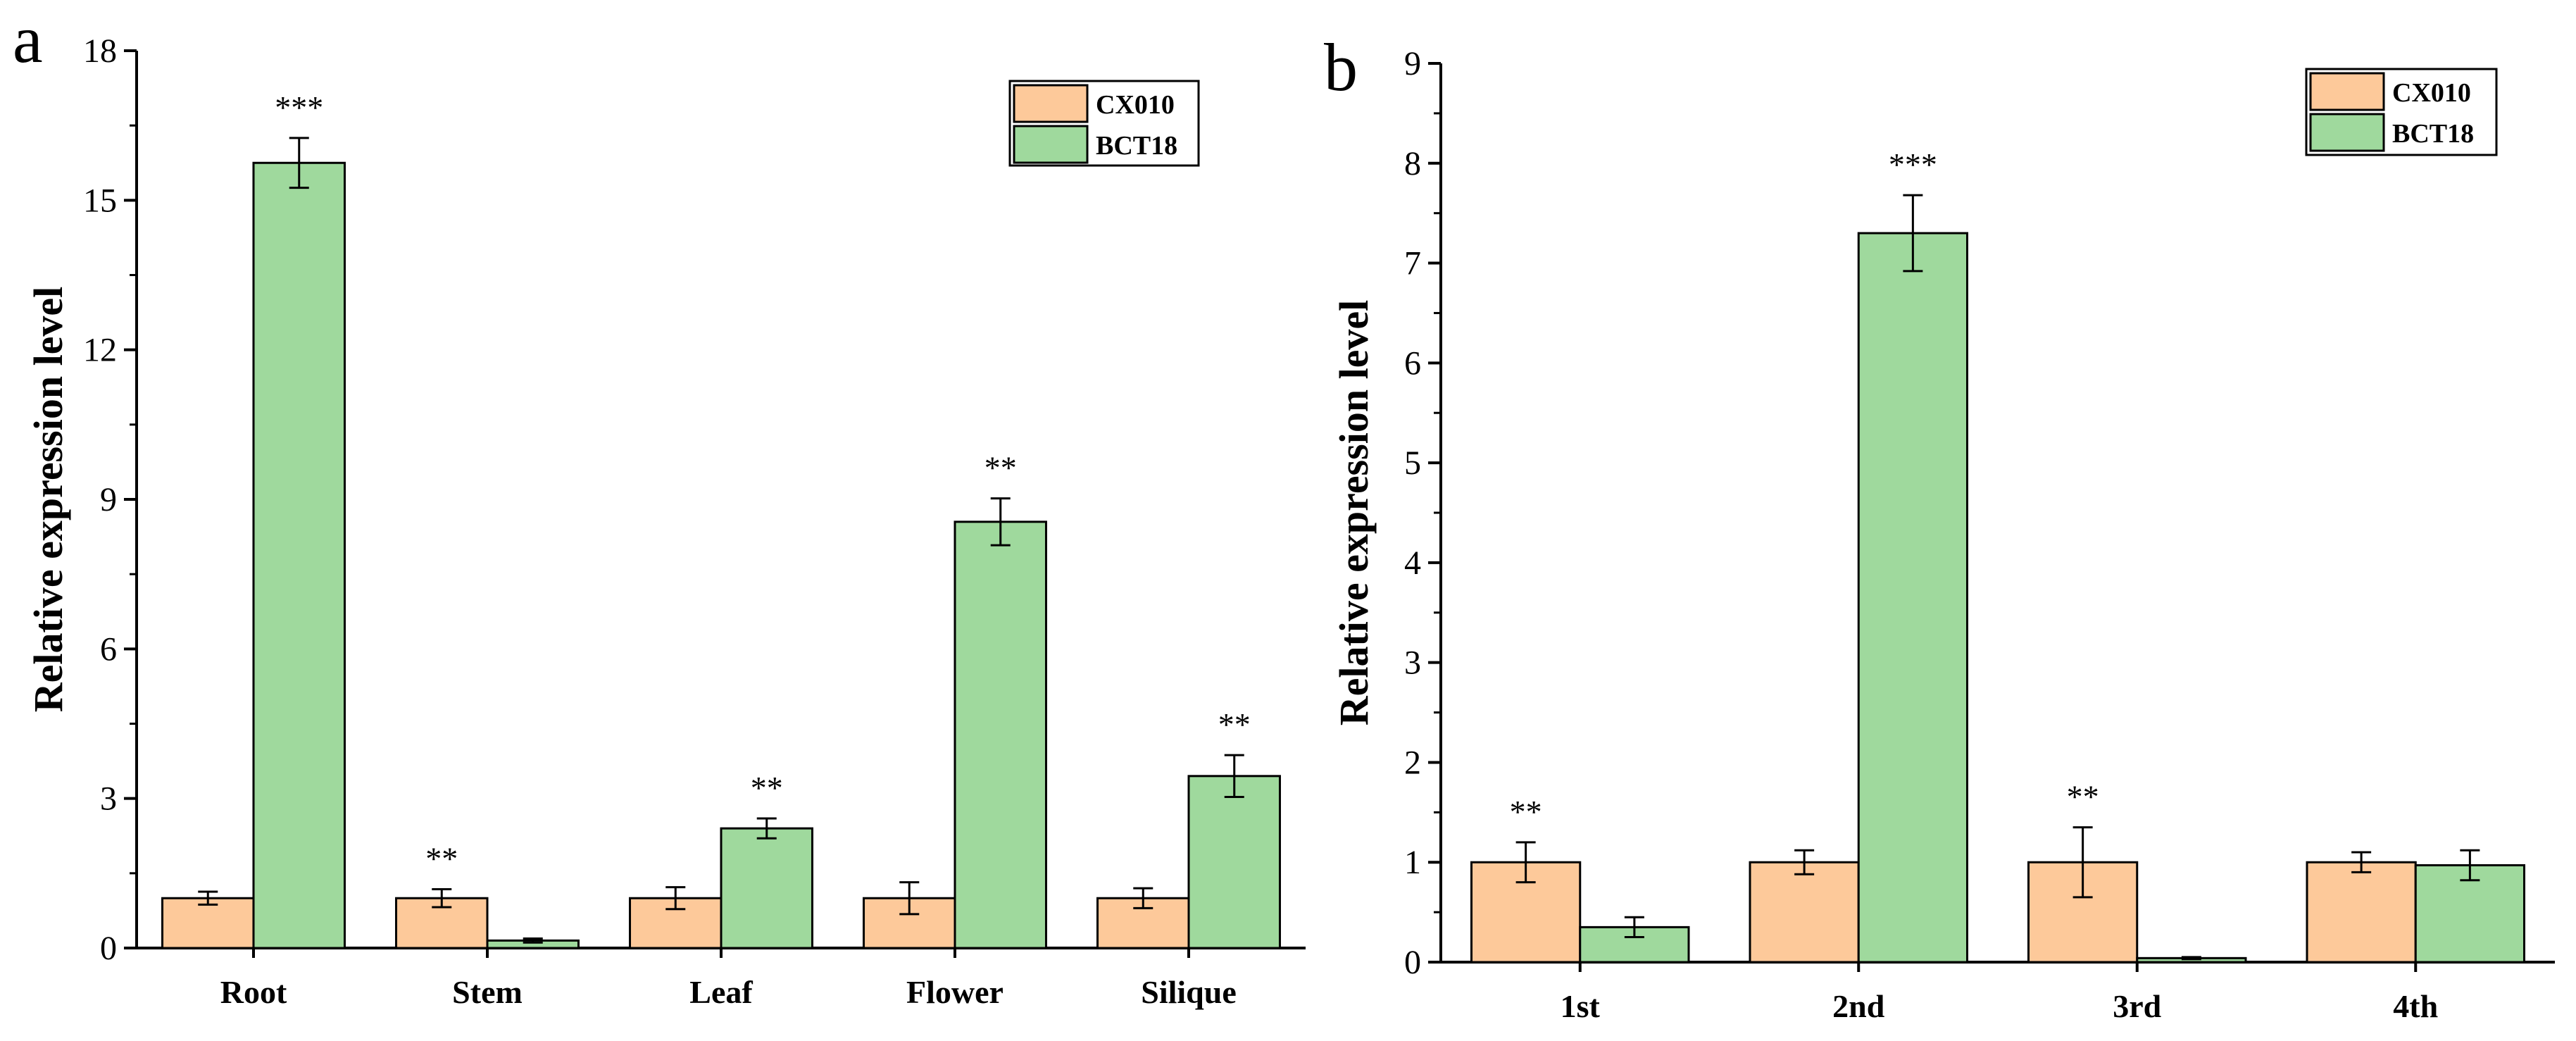 This screenshot has width=2576, height=1041. Describe the element at coordinates (100, 351) in the screenshot. I see `y-tick-label: 12` at that location.